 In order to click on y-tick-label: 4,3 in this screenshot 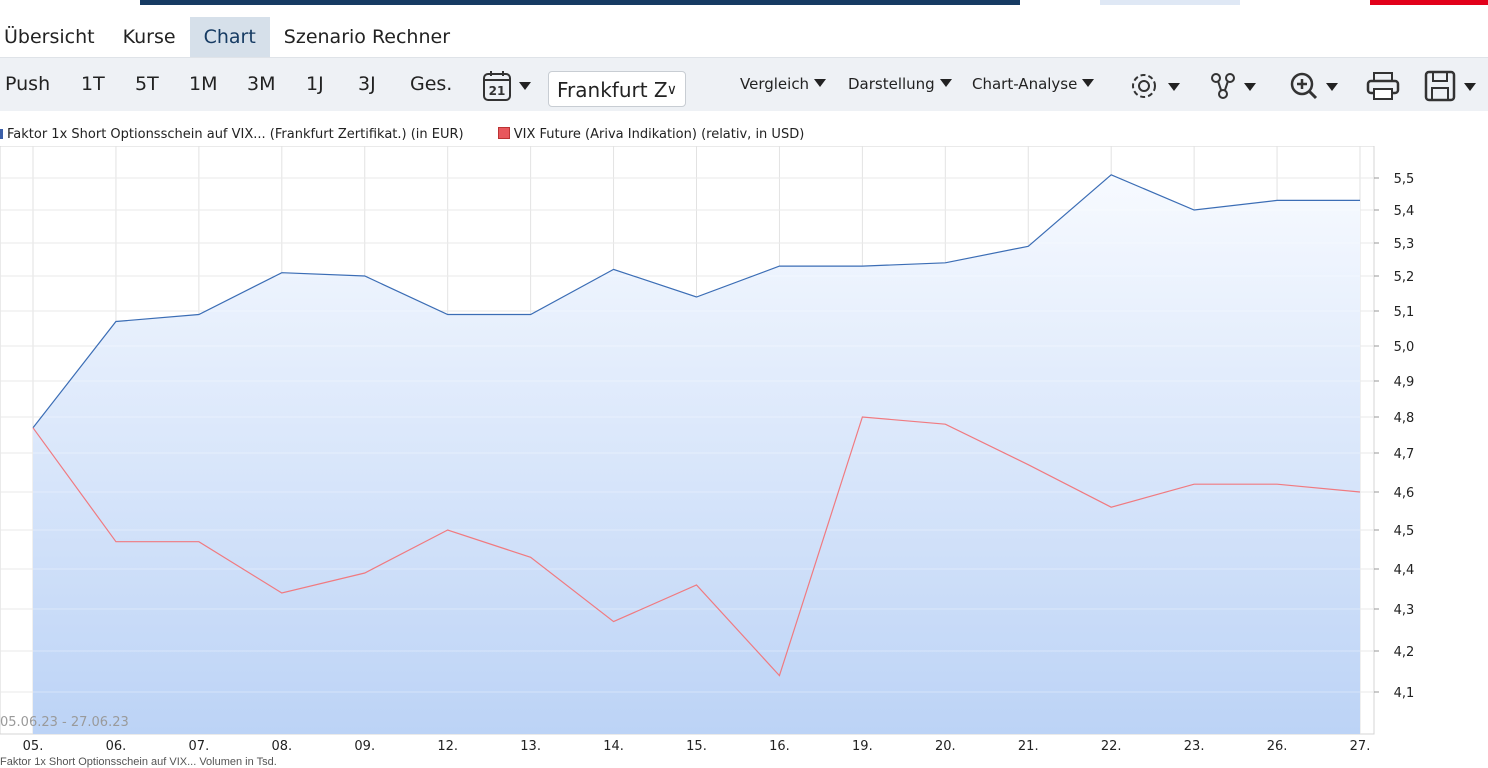, I will do `click(1404, 610)`.